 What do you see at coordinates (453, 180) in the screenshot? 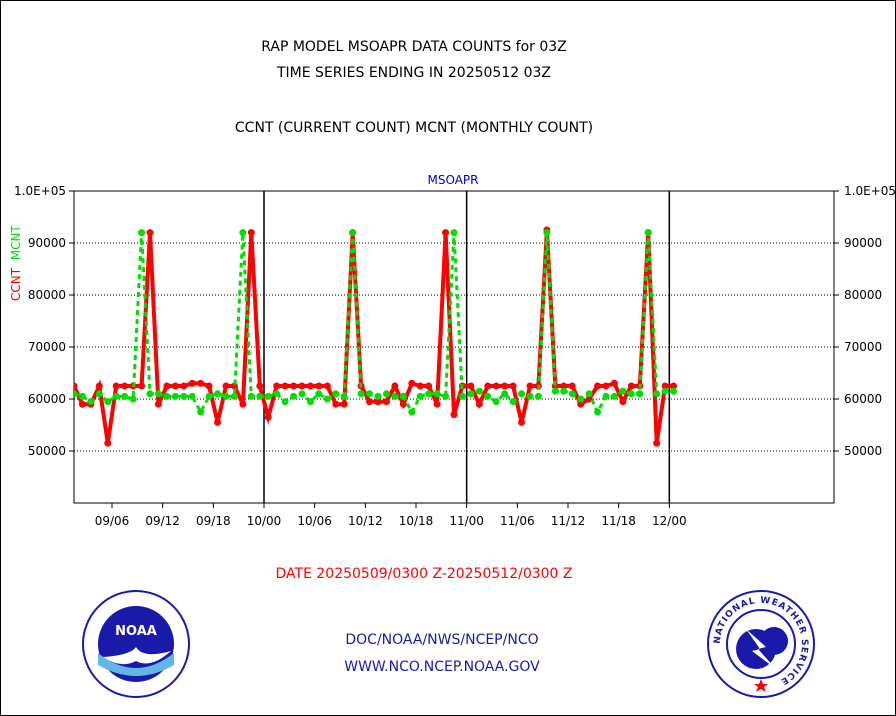
I see `plot-title: MSOAPR` at bounding box center [453, 180].